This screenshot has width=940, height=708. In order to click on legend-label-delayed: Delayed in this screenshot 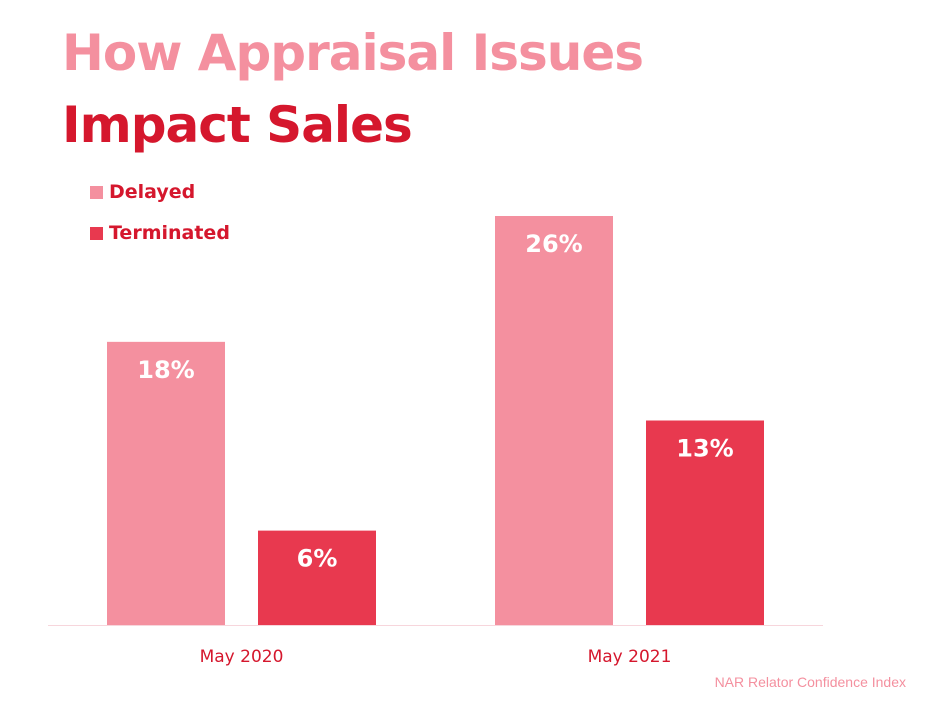, I will do `click(152, 192)`.